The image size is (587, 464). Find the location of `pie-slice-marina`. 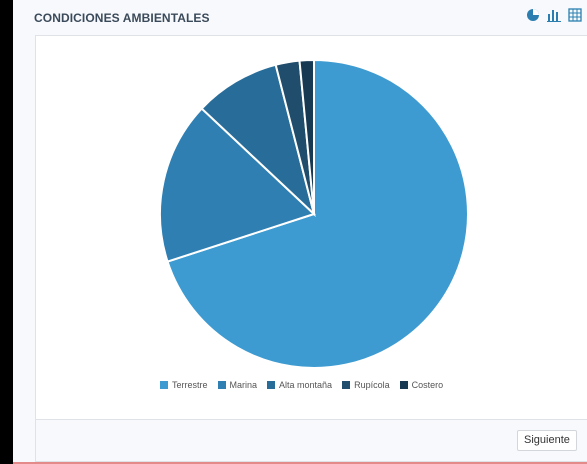

pie-slice-marina is located at coordinates (237, 185).